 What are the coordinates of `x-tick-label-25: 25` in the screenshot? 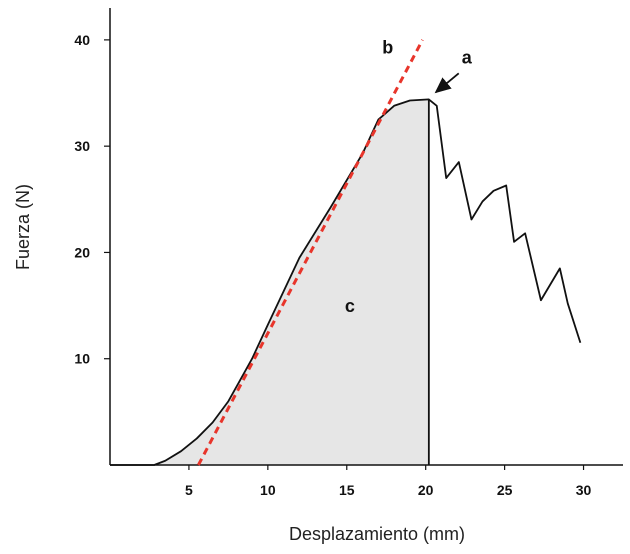 It's located at (505, 490).